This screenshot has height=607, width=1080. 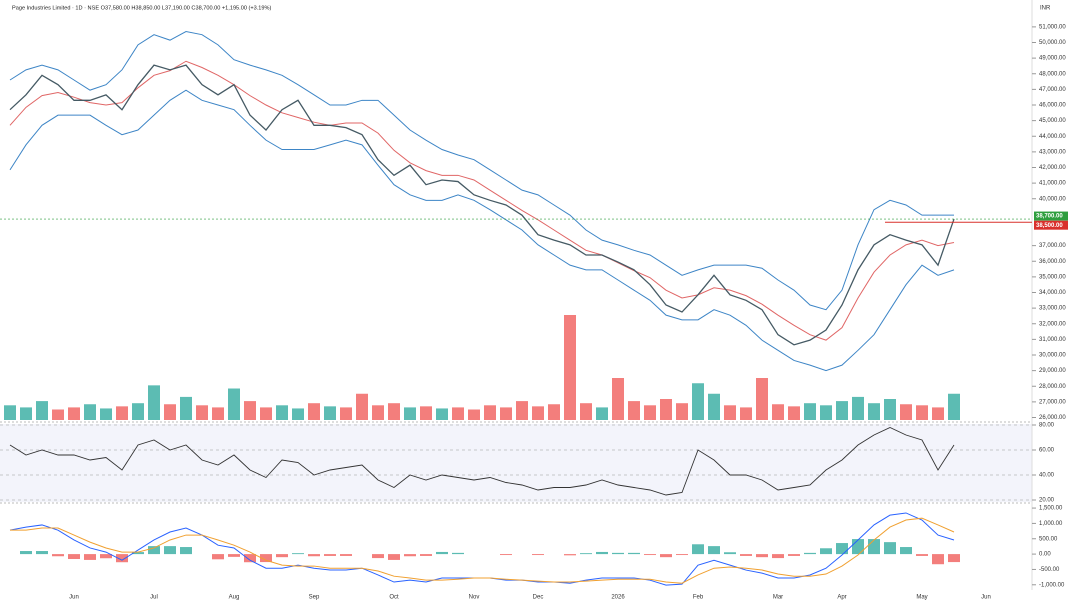 I want to click on price-label: 38,500.00, so click(x=1049, y=226).